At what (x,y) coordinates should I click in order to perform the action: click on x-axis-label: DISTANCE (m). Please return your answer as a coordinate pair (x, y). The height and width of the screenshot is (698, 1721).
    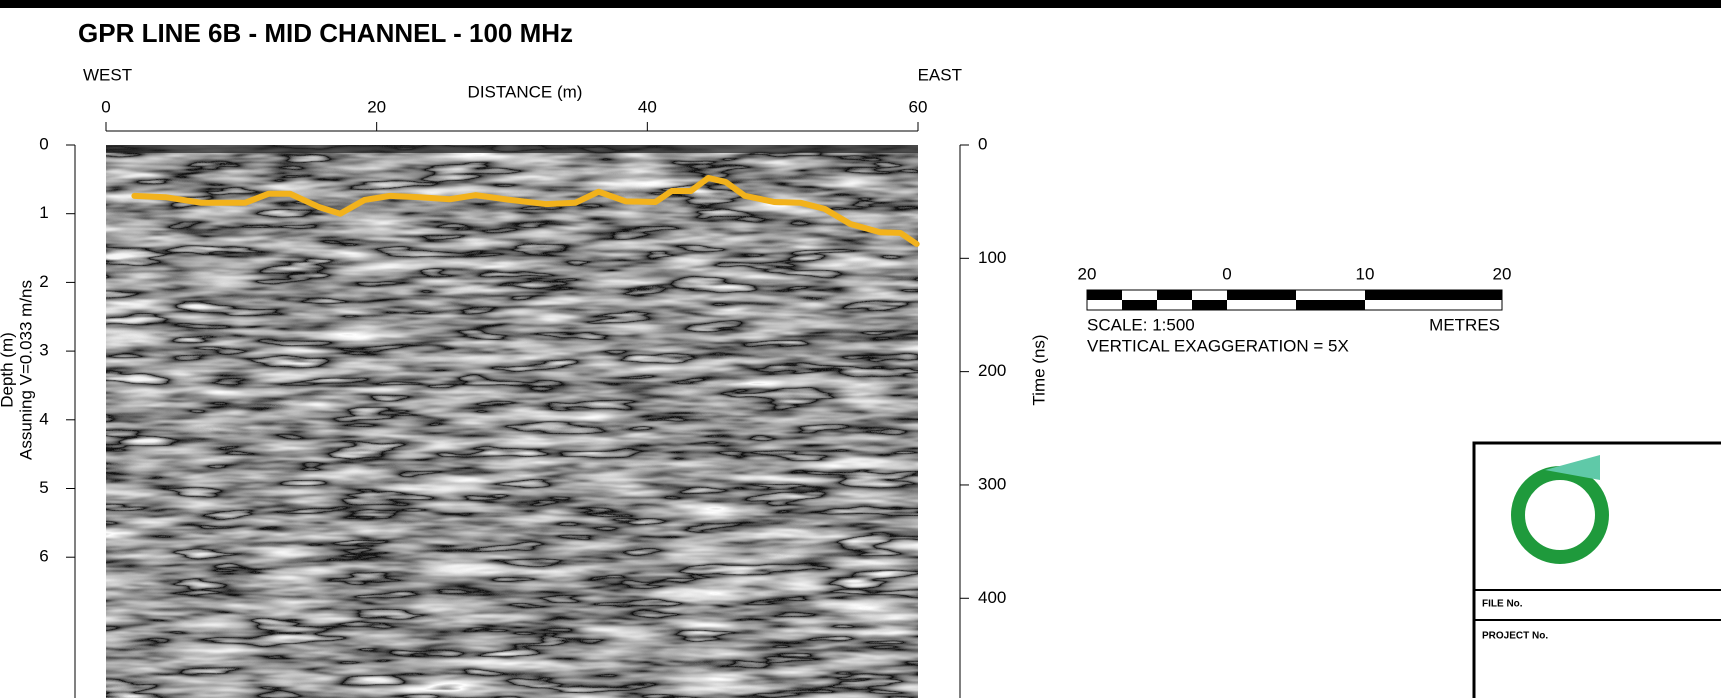
    Looking at the image, I should click on (525, 91).